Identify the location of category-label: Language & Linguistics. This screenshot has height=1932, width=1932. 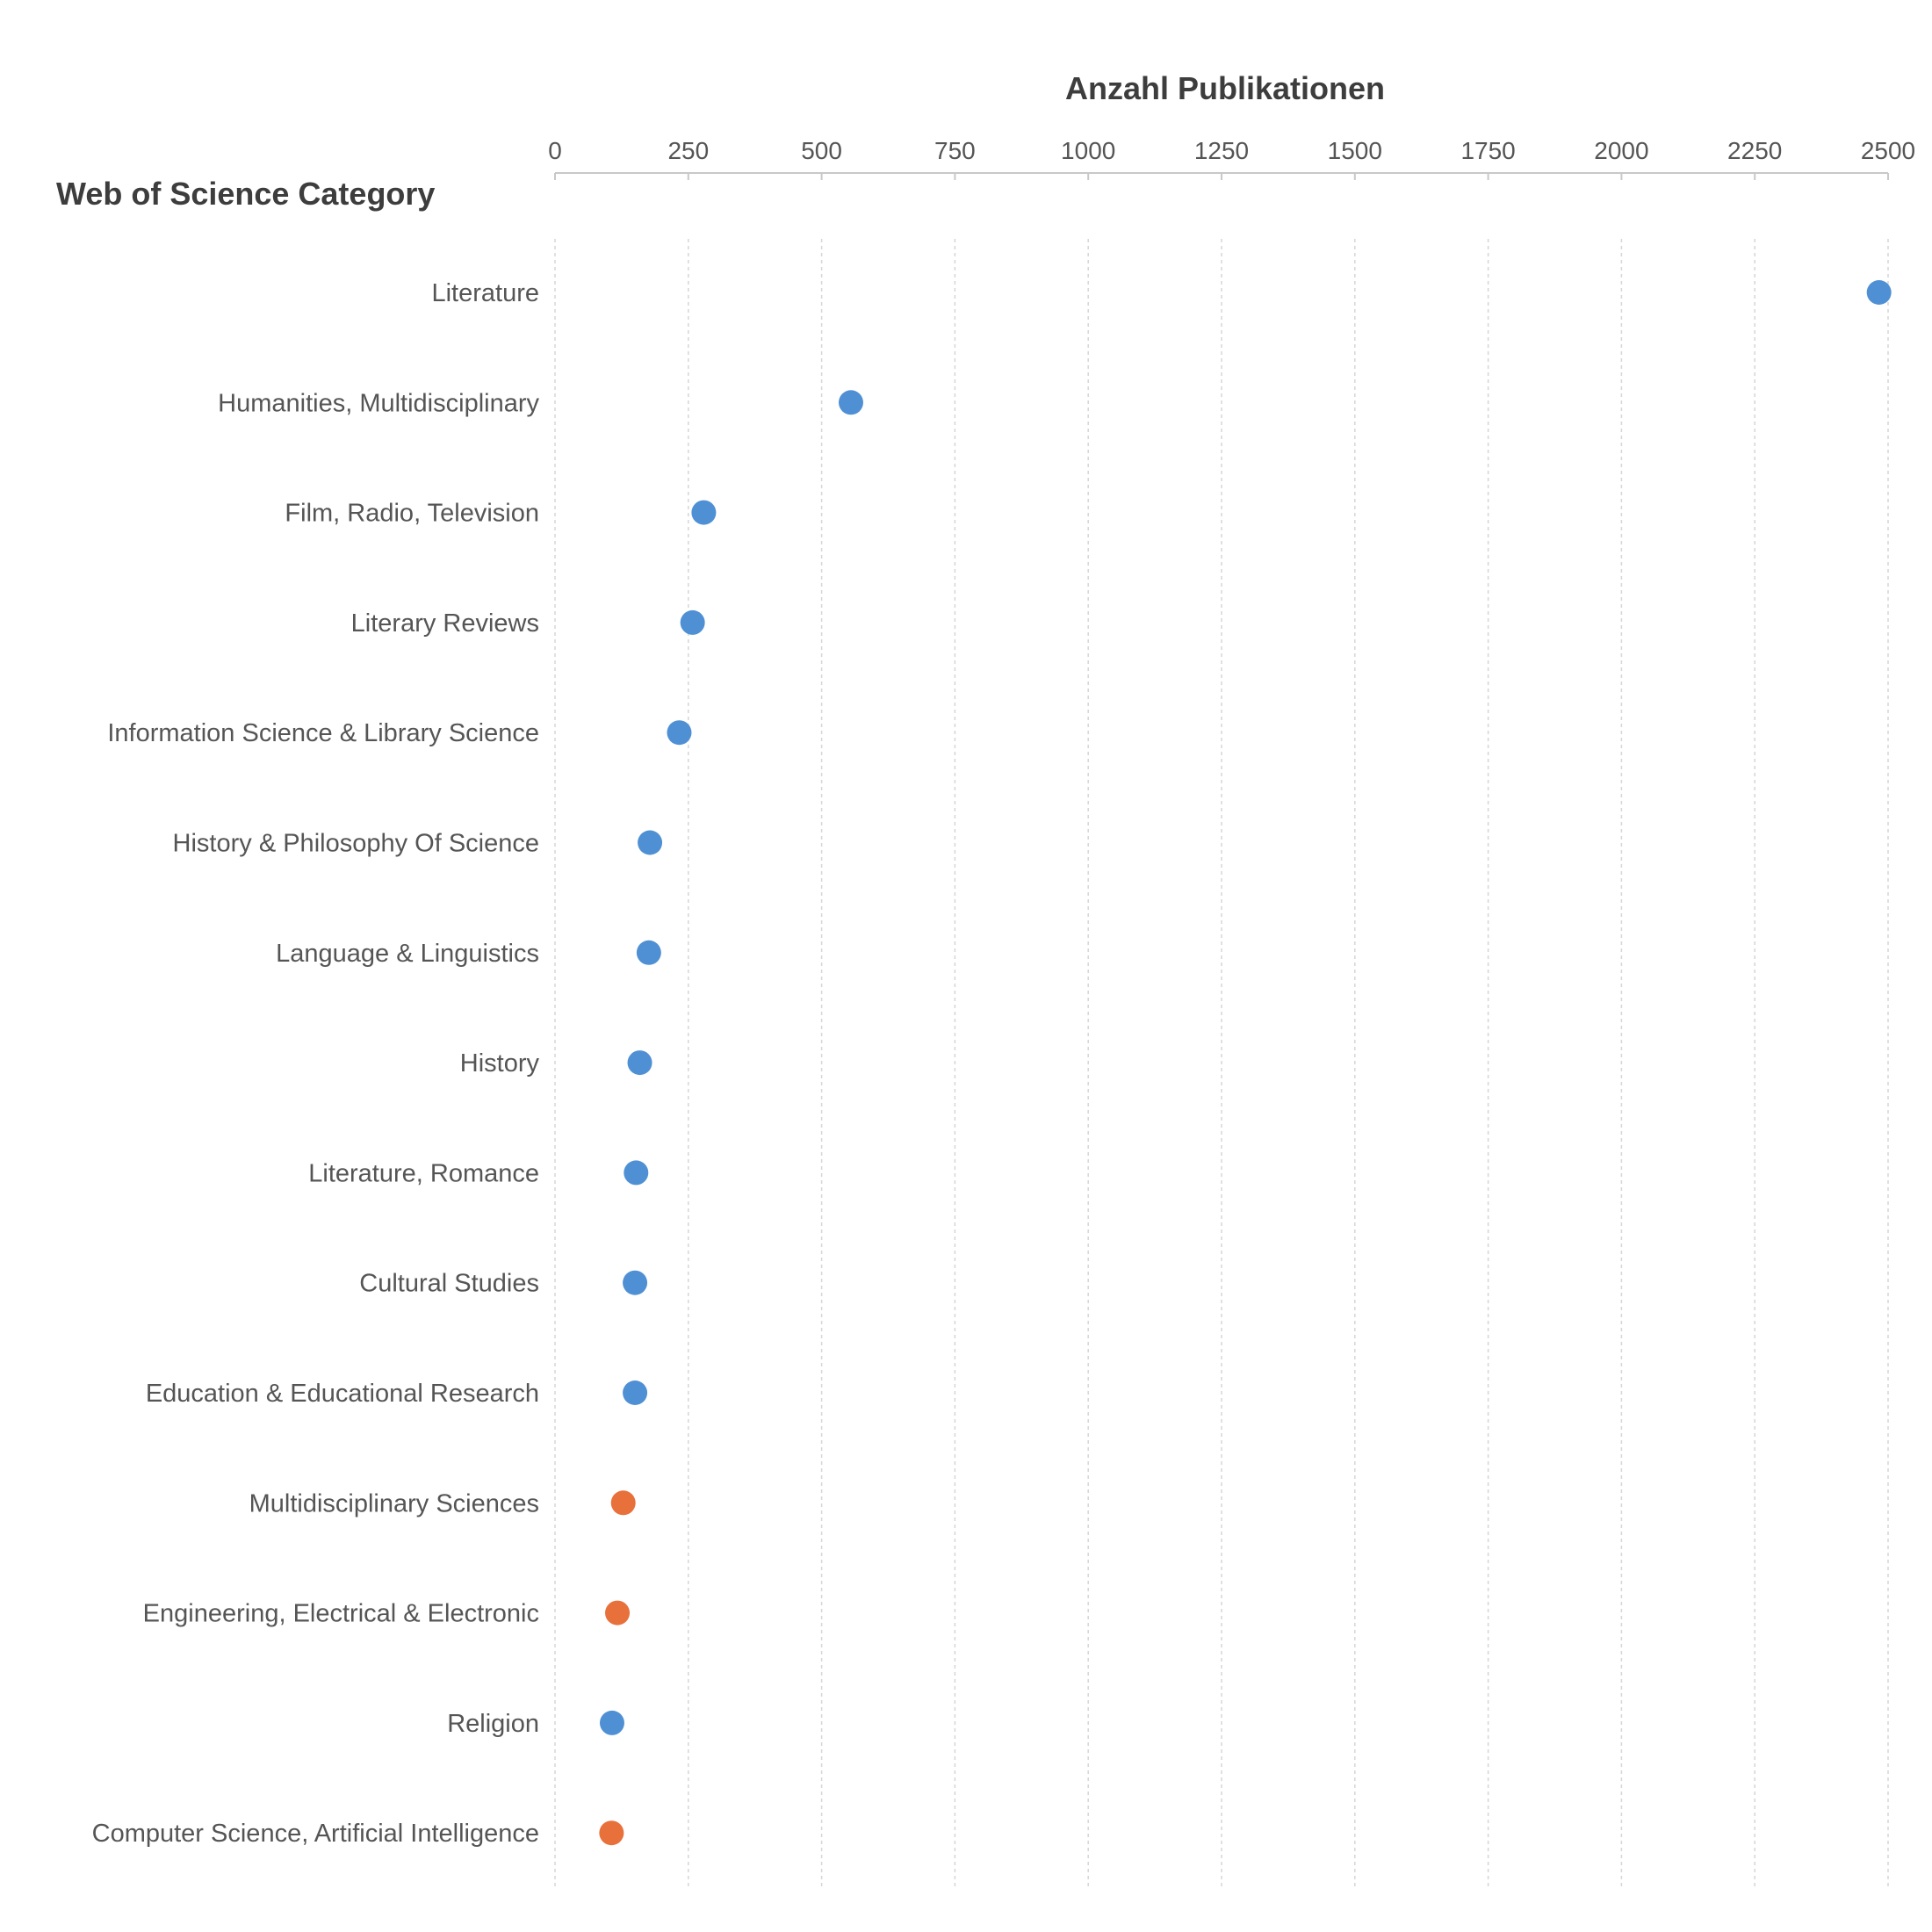
(407, 954).